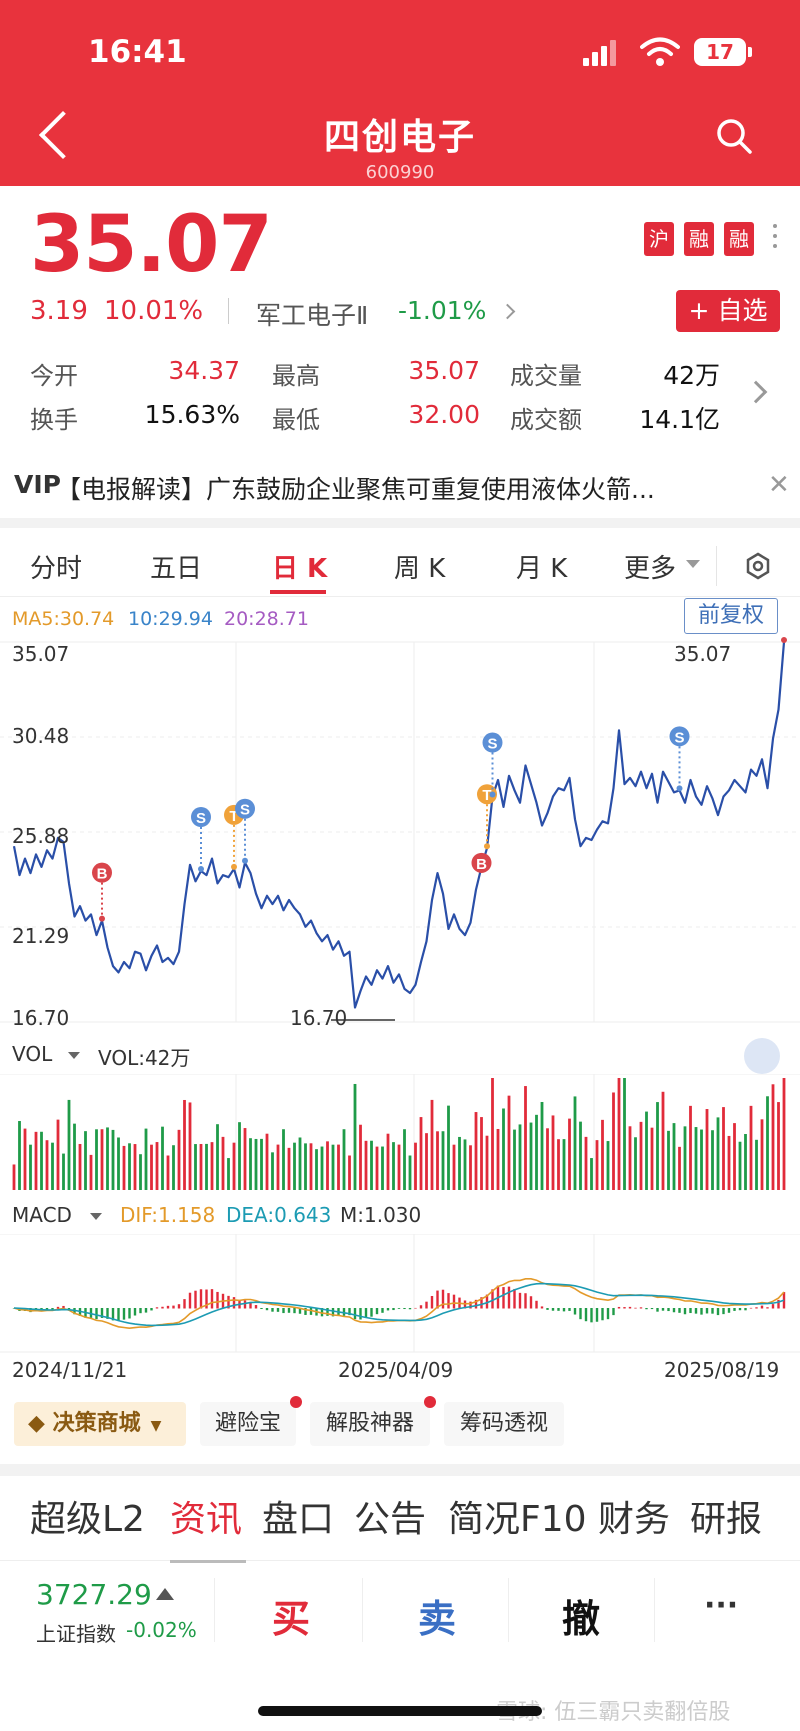  Describe the element at coordinates (291, 1619) in the screenshot. I see `buy-button: 买` at that location.